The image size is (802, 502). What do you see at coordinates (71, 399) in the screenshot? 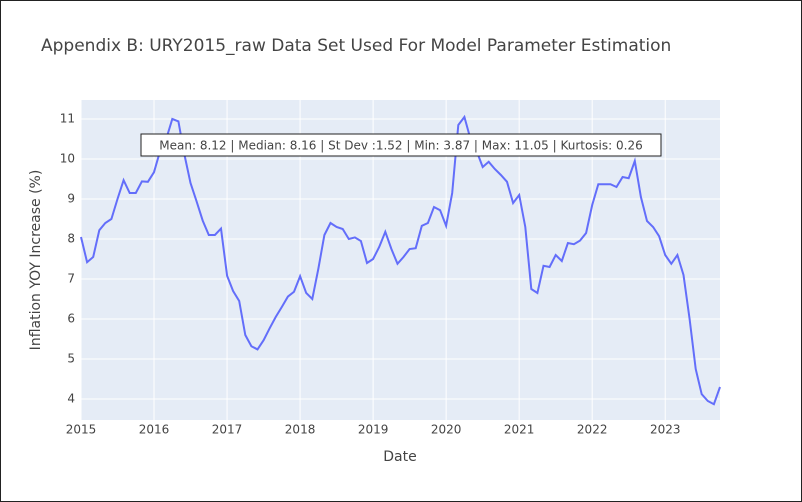
I see `y-tick-label: 4` at bounding box center [71, 399].